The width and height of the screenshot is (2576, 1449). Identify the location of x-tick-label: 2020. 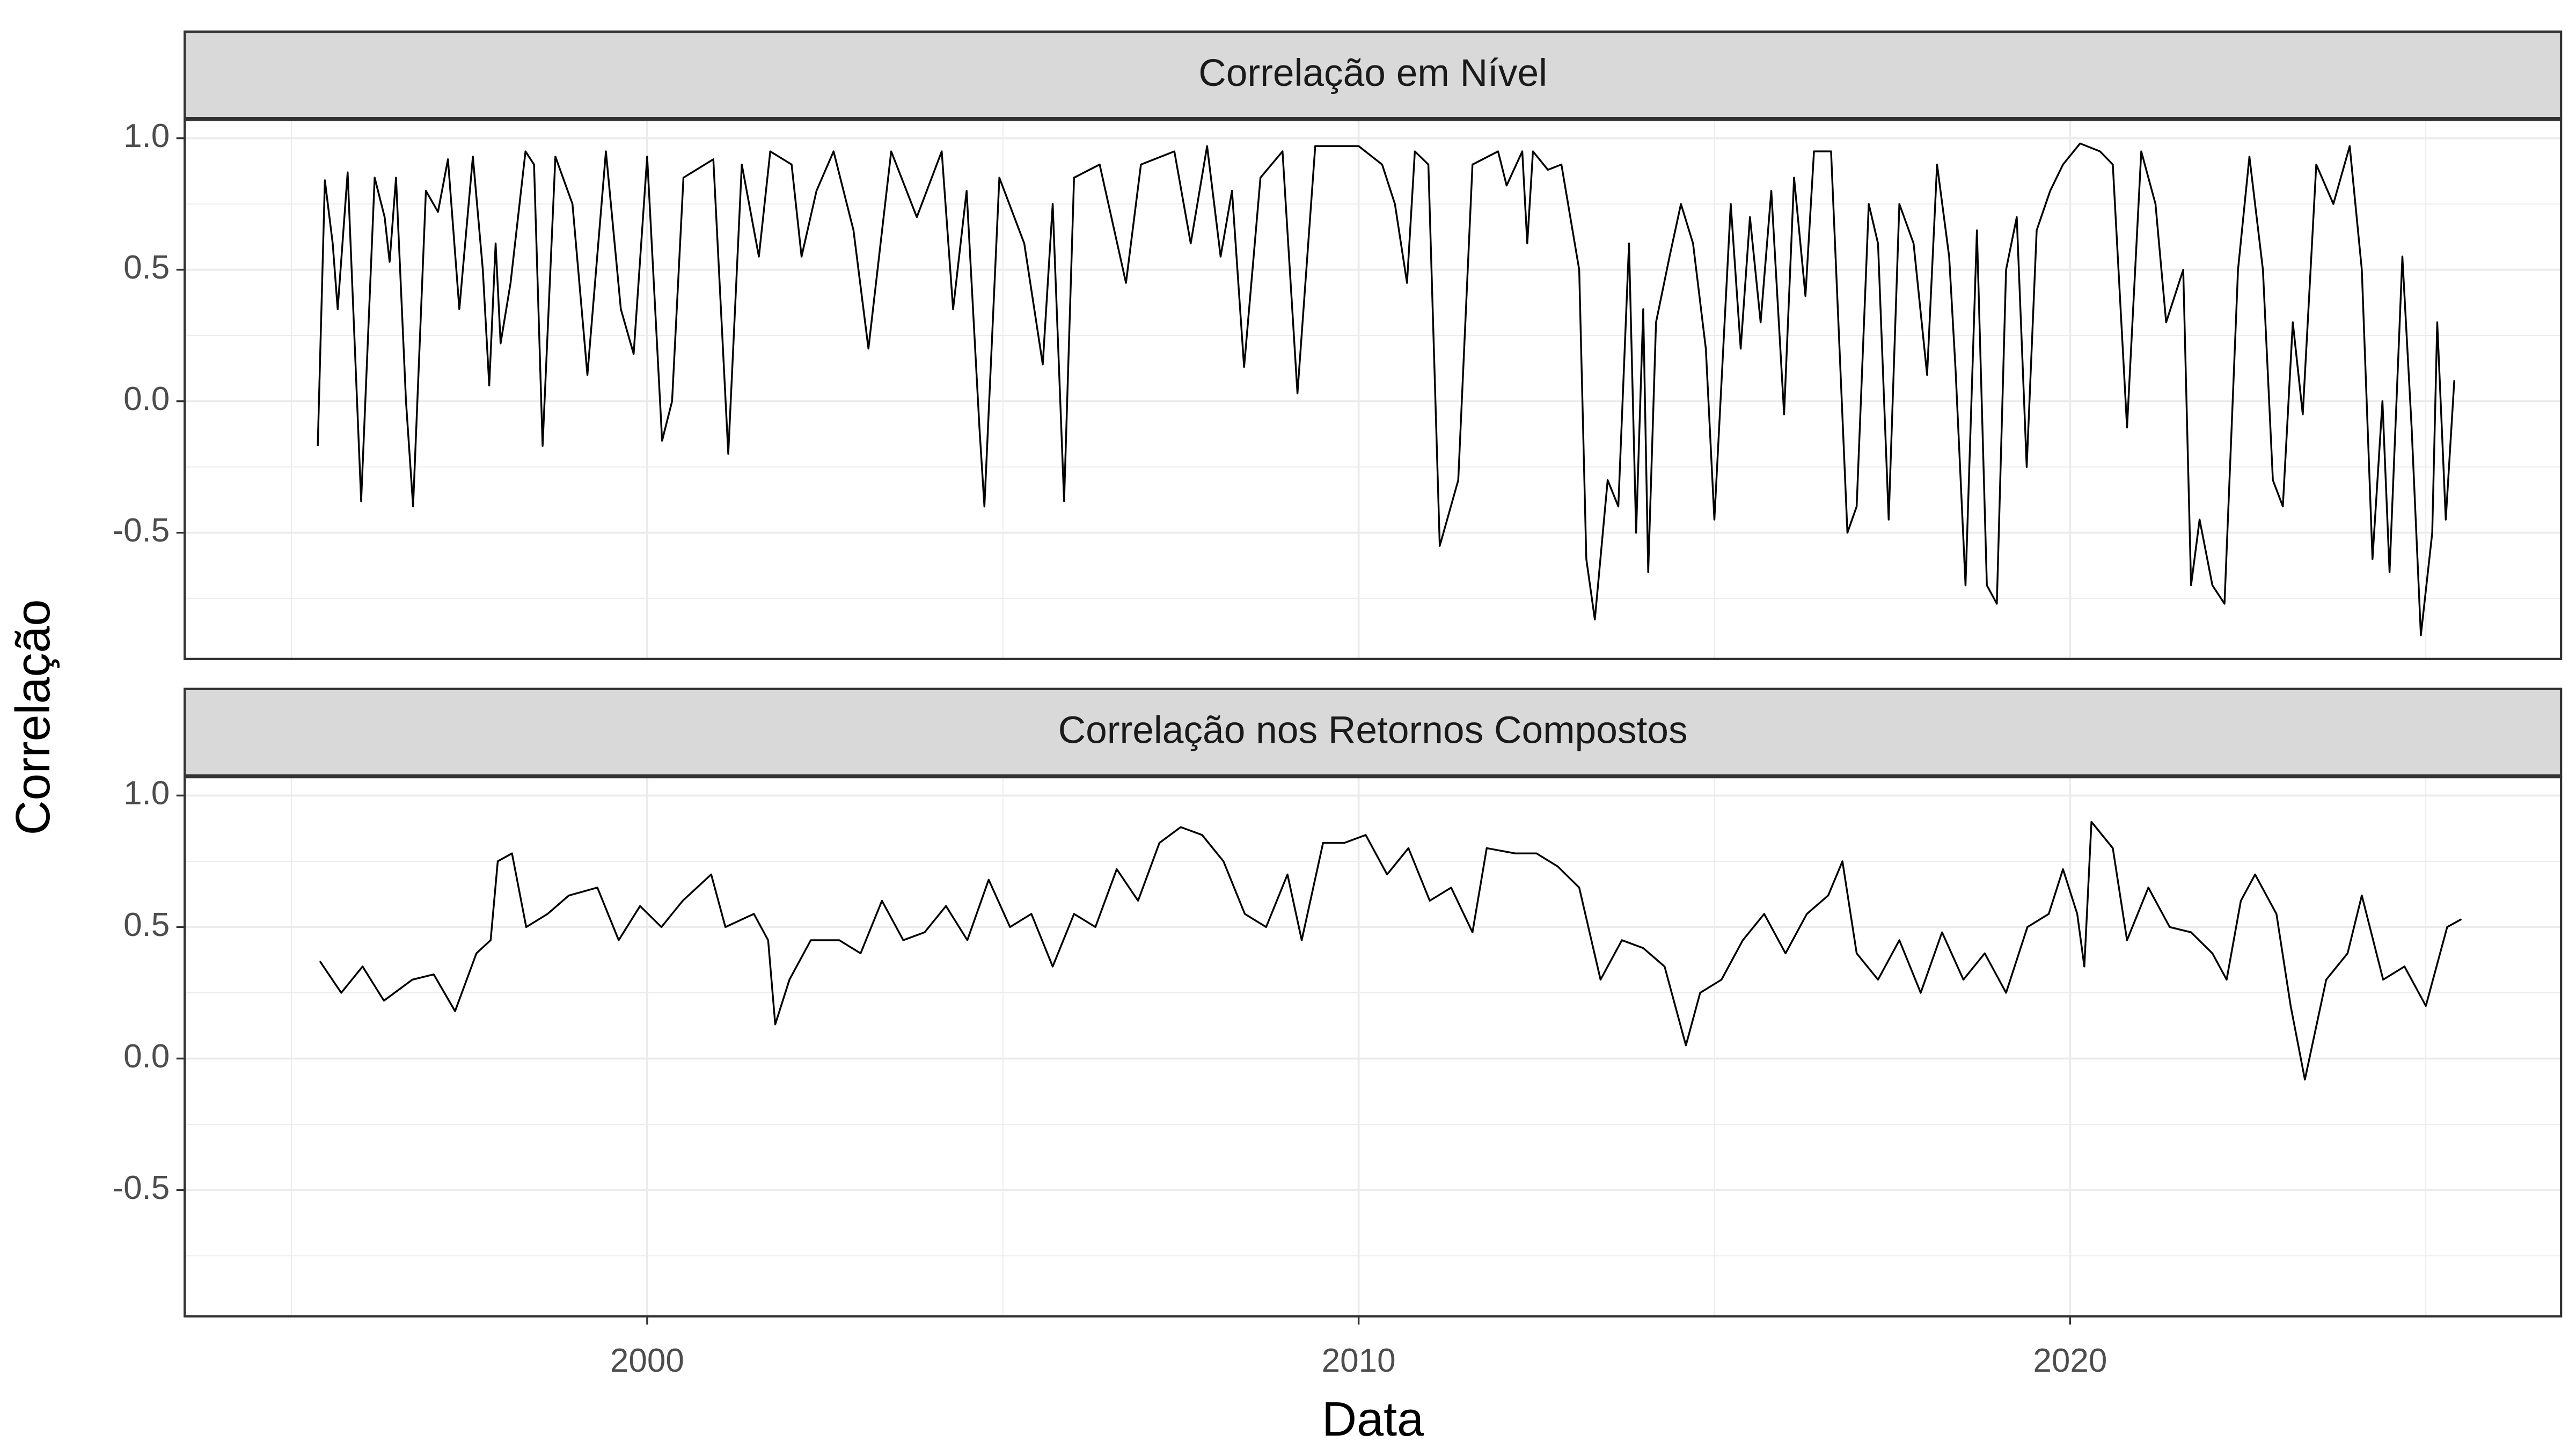
(2070, 1360).